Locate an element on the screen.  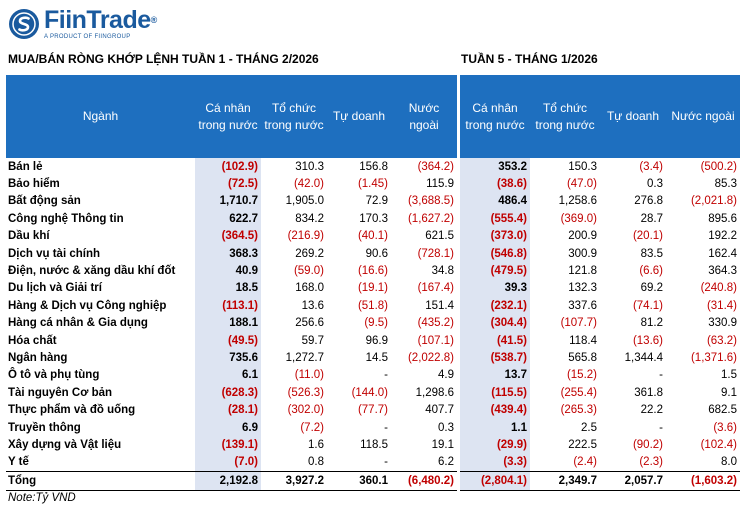
individual-cell: (113.1) is located at coordinates (228, 306).